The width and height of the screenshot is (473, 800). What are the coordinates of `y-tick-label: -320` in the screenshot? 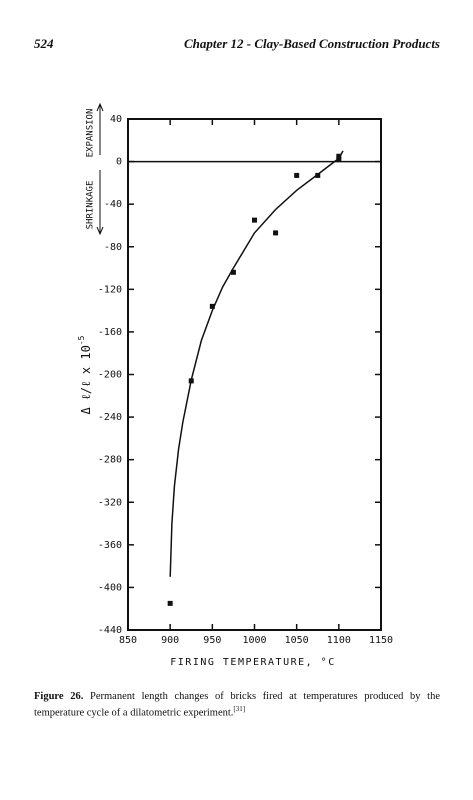 It's located at (110, 502).